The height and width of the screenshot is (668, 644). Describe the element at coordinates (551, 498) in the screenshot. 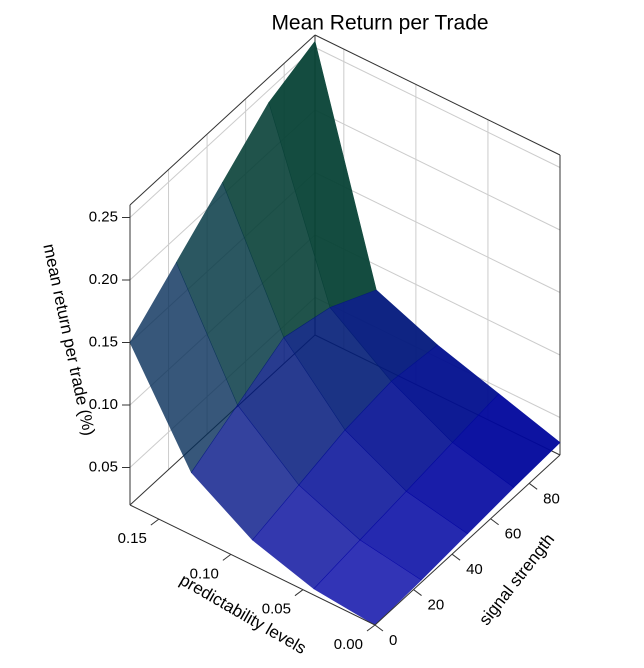

I see `y-tick-label: 80` at that location.